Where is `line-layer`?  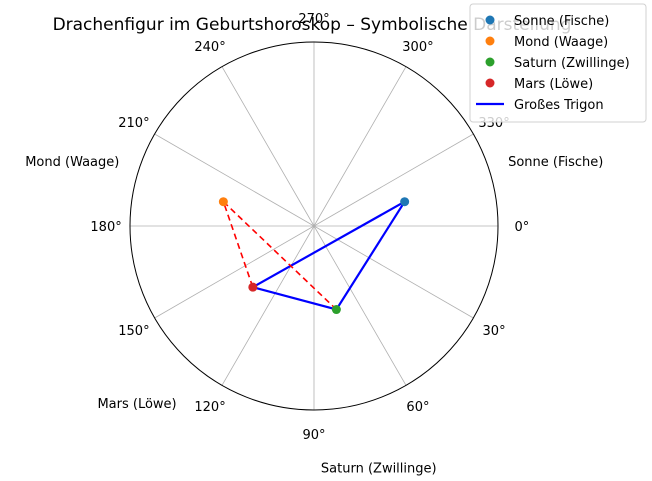 line-layer is located at coordinates (314, 255).